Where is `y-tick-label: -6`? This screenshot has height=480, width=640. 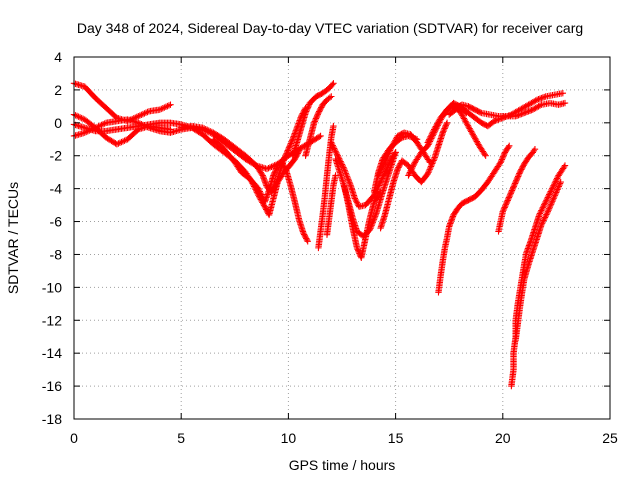 y-tick-label: -6 is located at coordinates (56, 222).